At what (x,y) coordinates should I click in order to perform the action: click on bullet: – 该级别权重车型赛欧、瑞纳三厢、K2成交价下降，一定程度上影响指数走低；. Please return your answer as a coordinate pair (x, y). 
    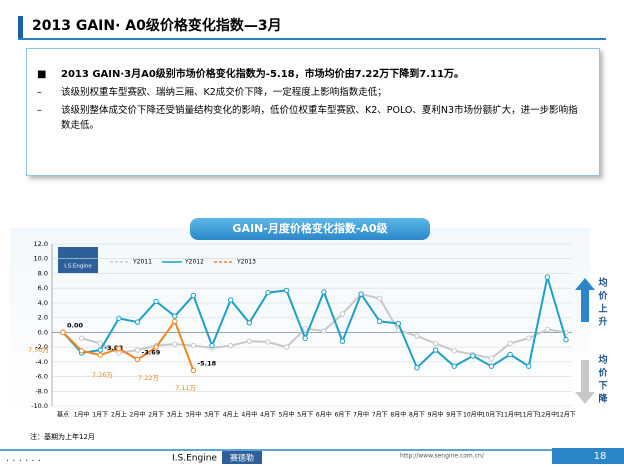
    Looking at the image, I should click on (311, 92).